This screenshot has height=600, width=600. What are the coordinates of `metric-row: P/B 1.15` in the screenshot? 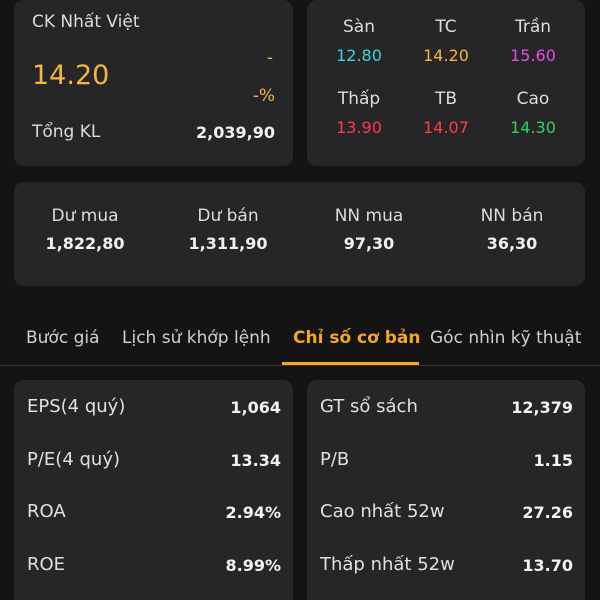 It's located at (446, 464).